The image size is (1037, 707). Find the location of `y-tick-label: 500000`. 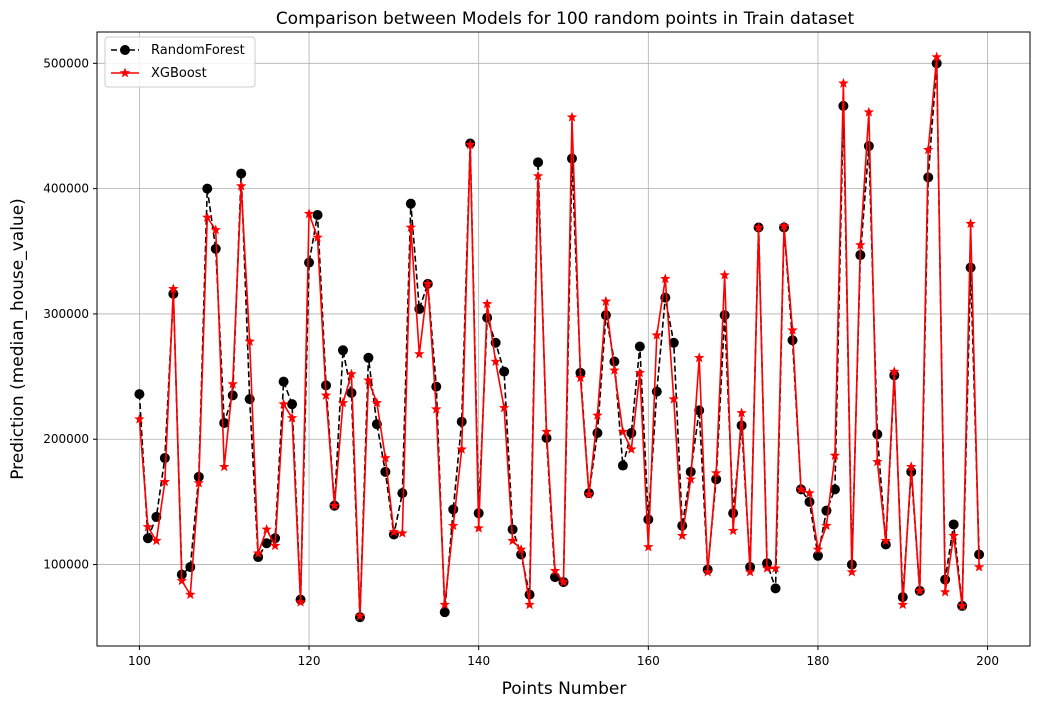

y-tick-label: 500000 is located at coordinates (66, 63).